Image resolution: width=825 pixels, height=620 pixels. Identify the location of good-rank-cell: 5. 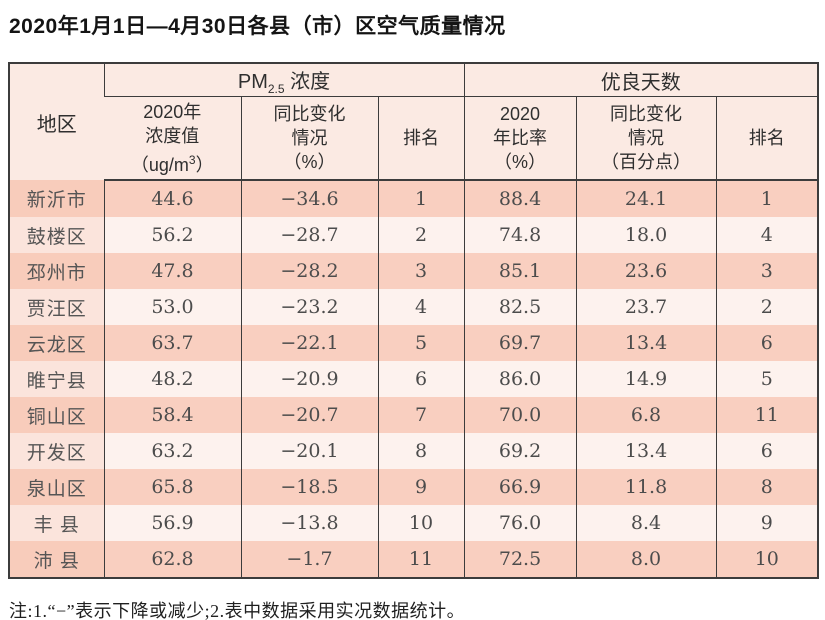
(767, 379).